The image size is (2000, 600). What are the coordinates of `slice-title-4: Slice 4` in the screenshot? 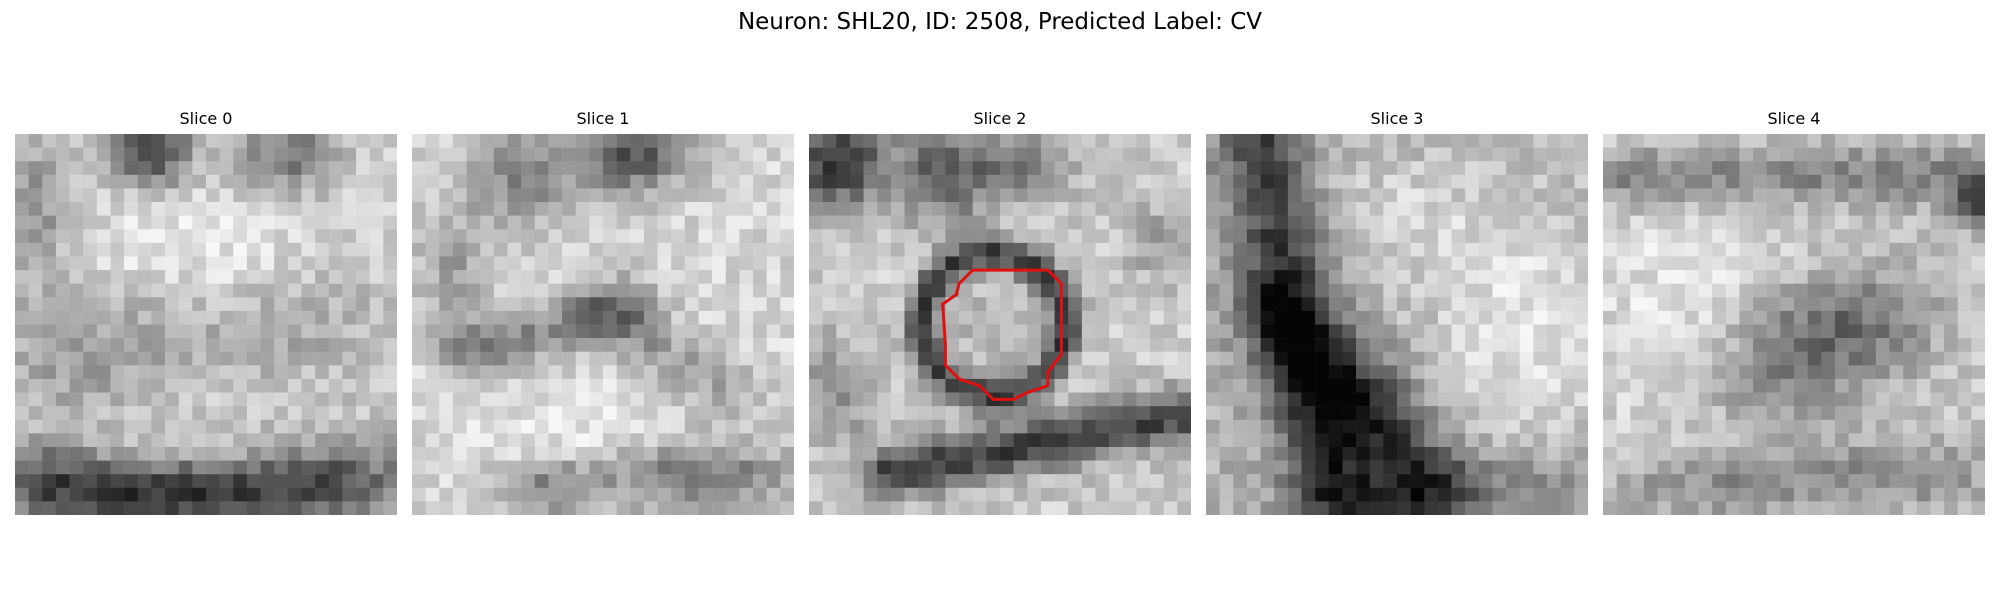 It's located at (1794, 118).